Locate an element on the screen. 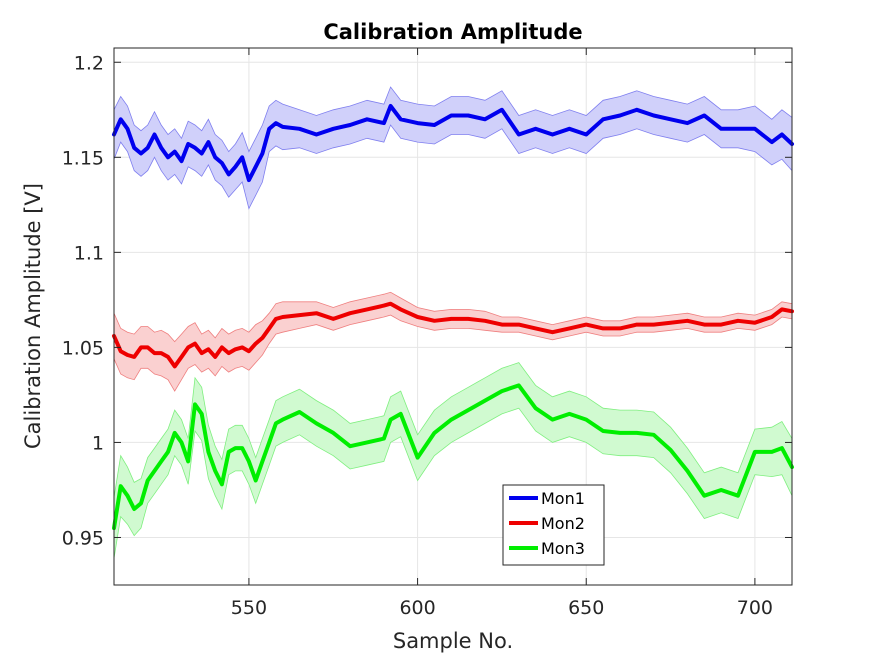  y-tick-label: 0.95 is located at coordinates (83, 538).